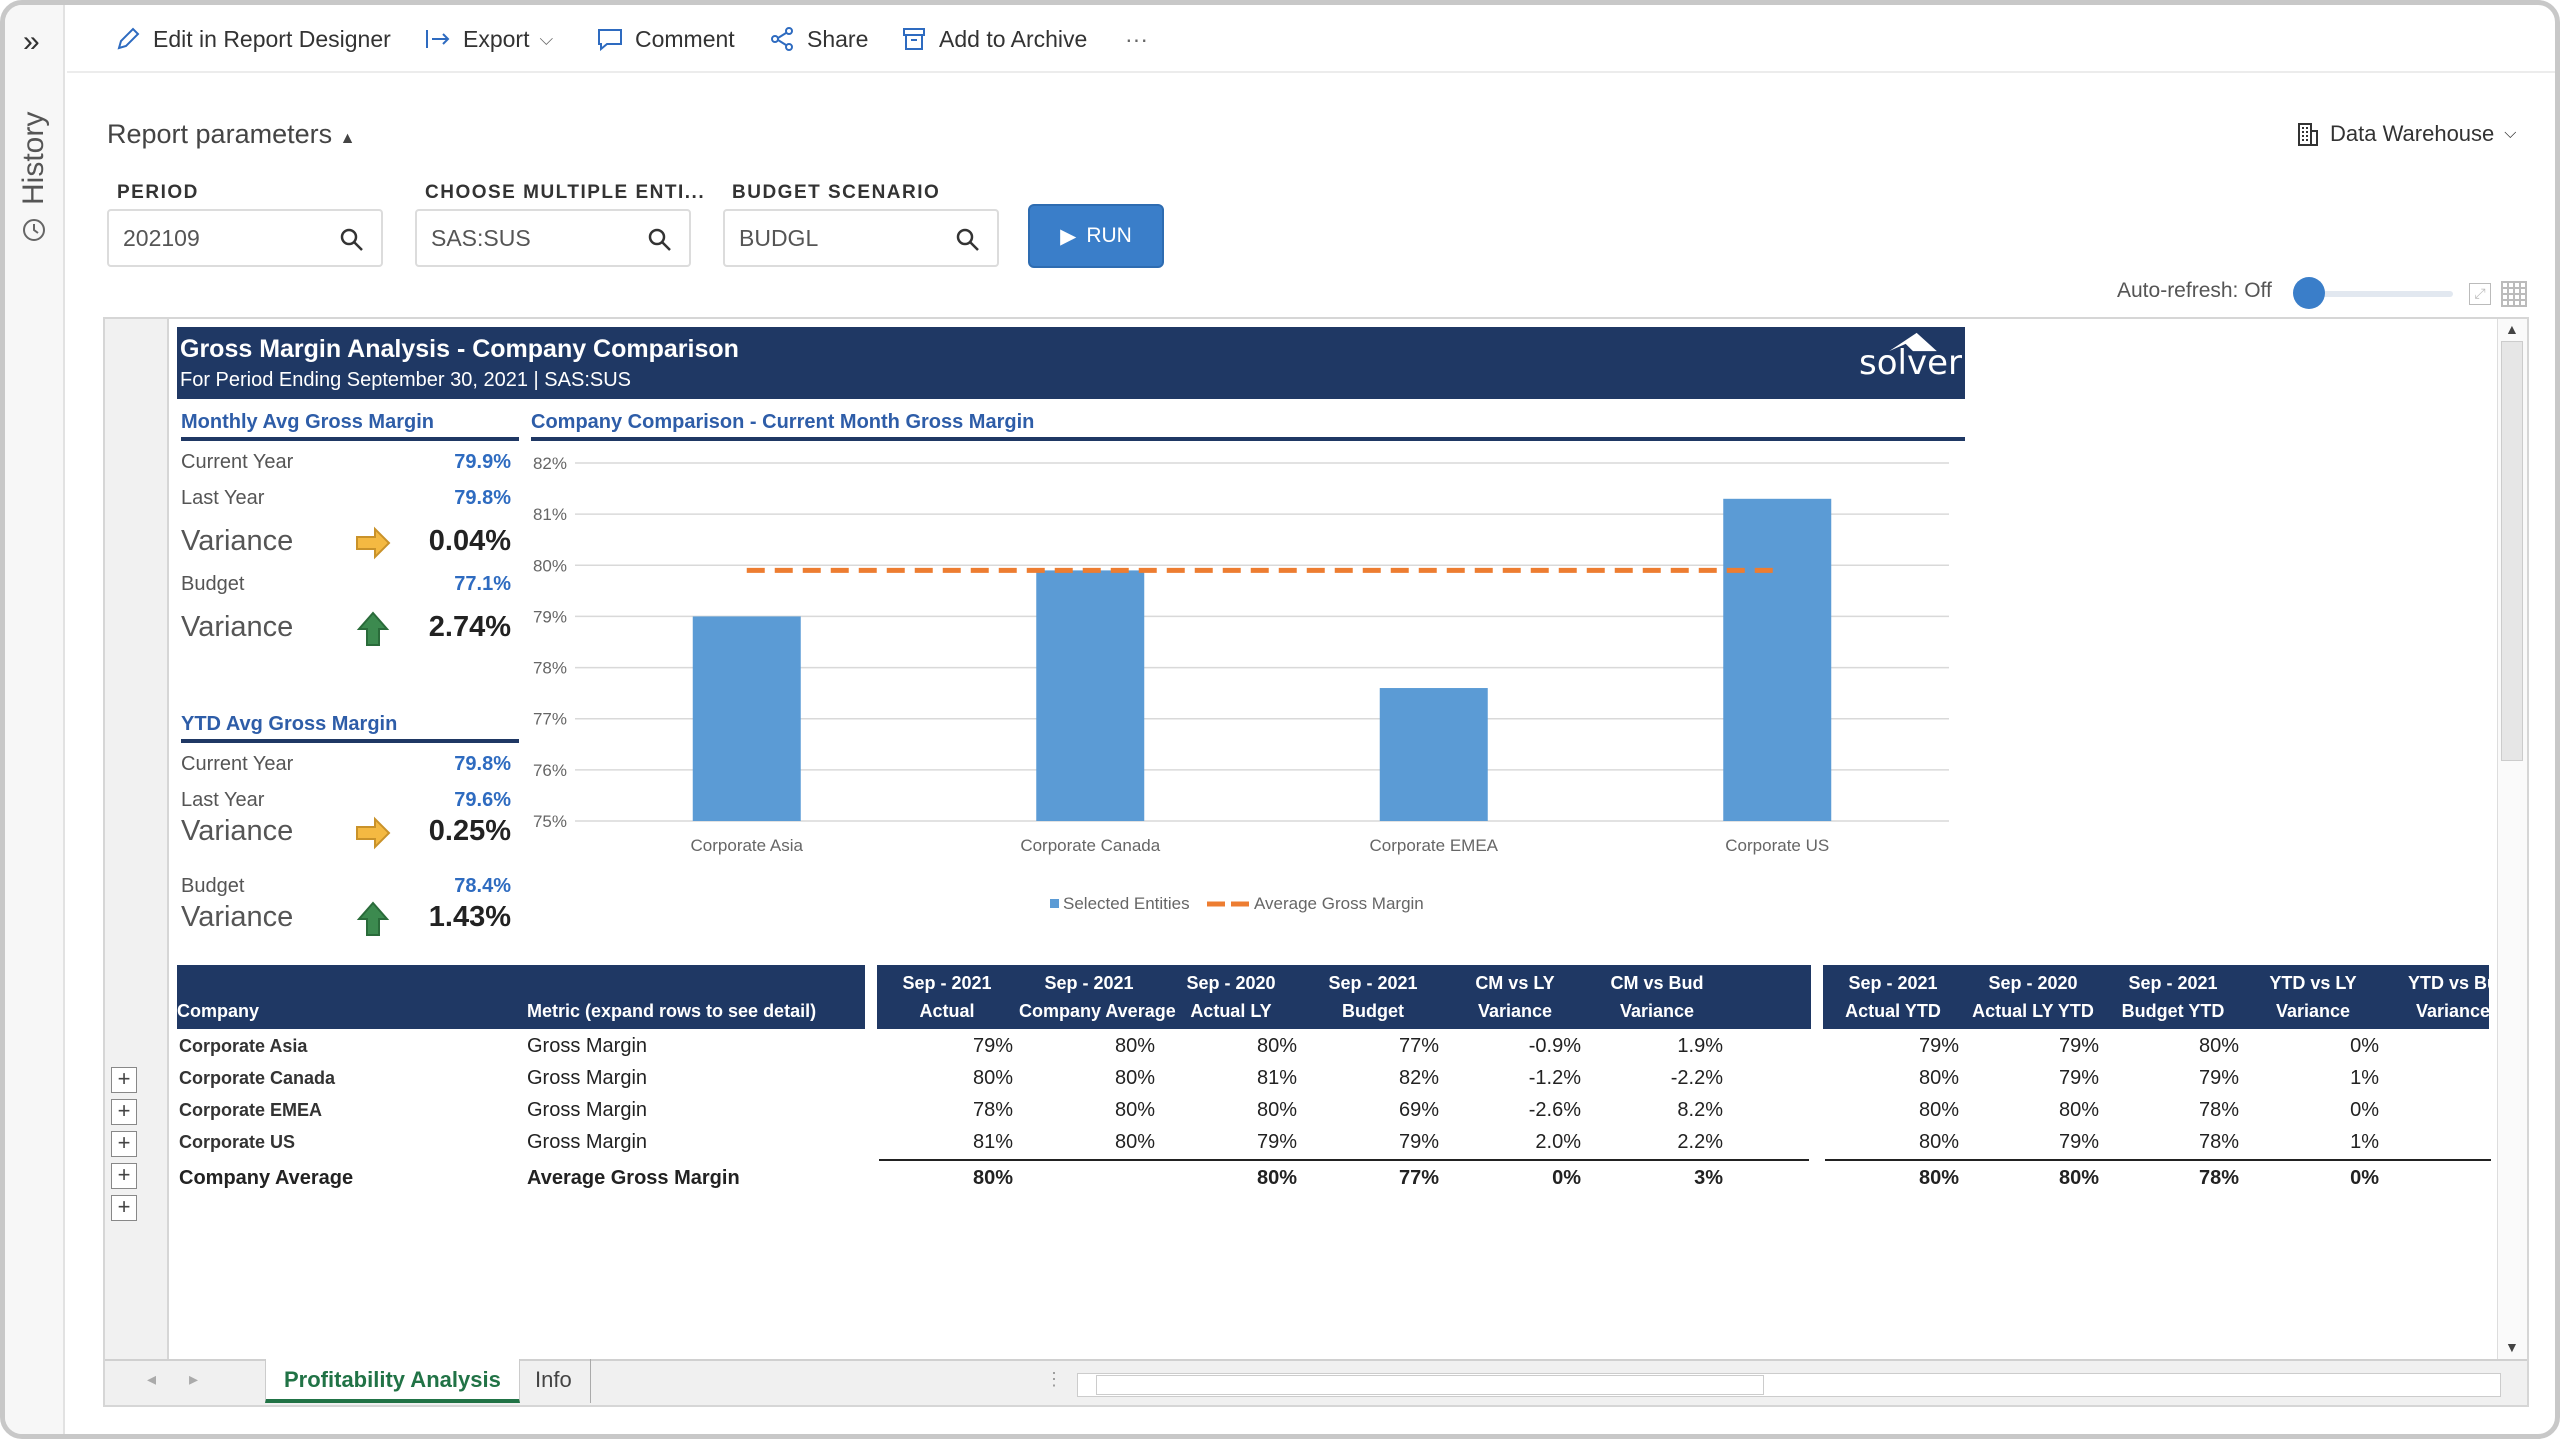 The height and width of the screenshot is (1439, 2560). Describe the element at coordinates (1657, 983) in the screenshot. I see `column-header: CM vs Bud` at that location.